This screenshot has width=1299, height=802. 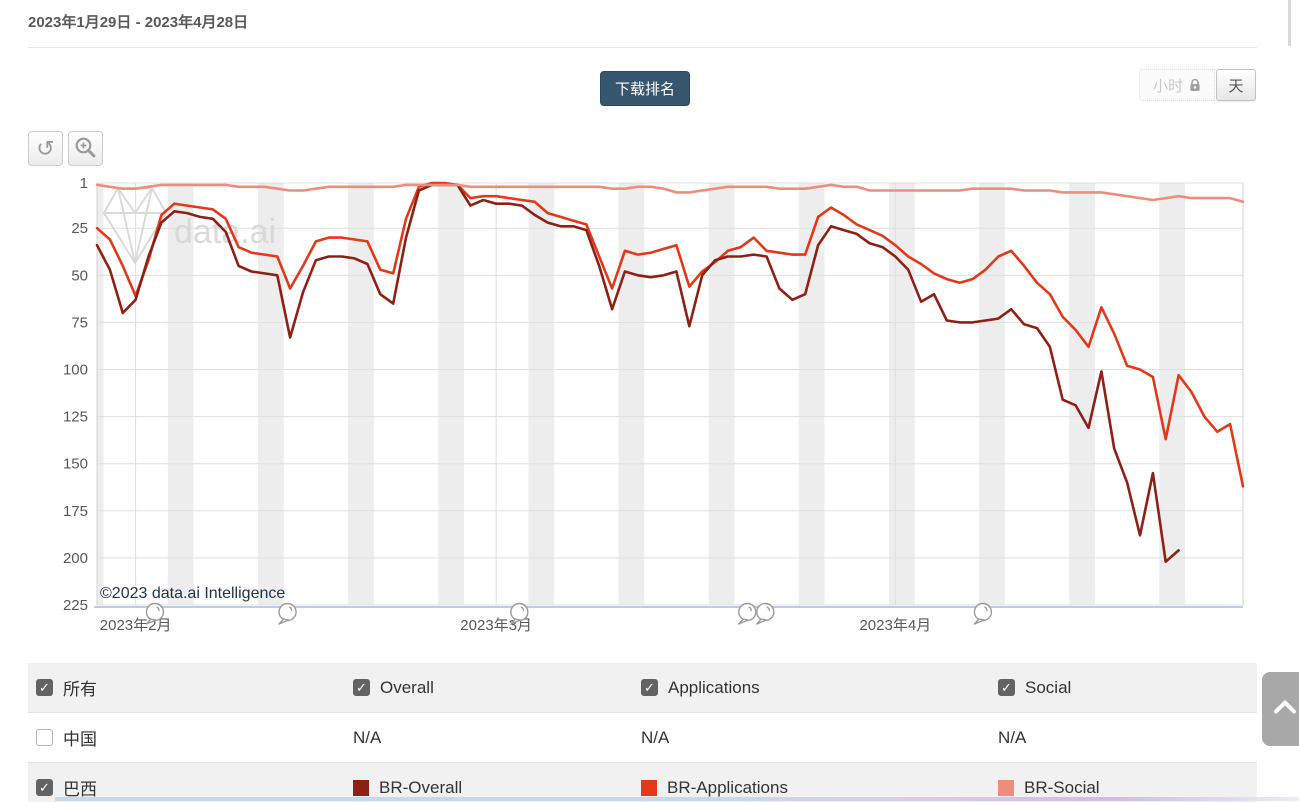 I want to click on checkbox-applications: ✓, so click(x=649, y=687).